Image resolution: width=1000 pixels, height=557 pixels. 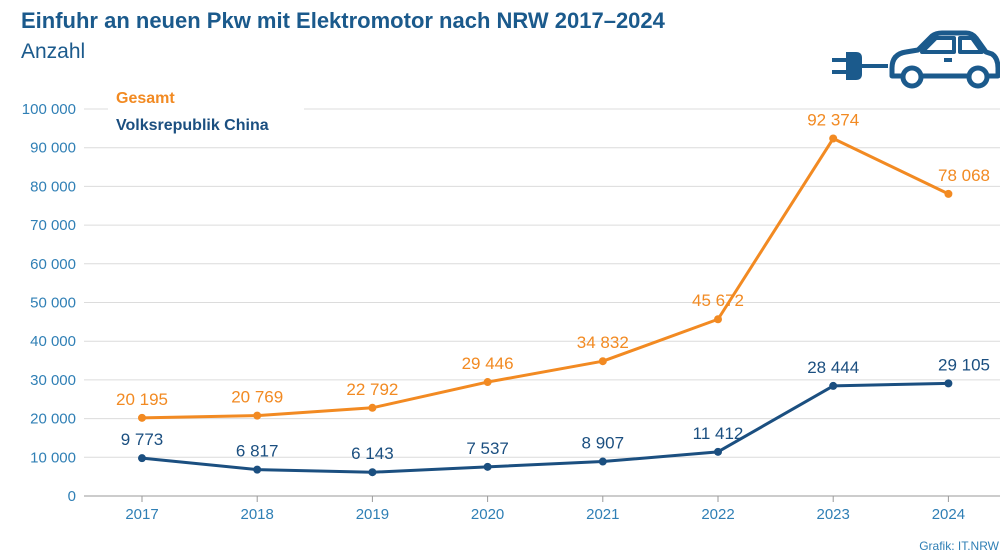 What do you see at coordinates (603, 342) in the screenshot?
I see `data-label: 34 832` at bounding box center [603, 342].